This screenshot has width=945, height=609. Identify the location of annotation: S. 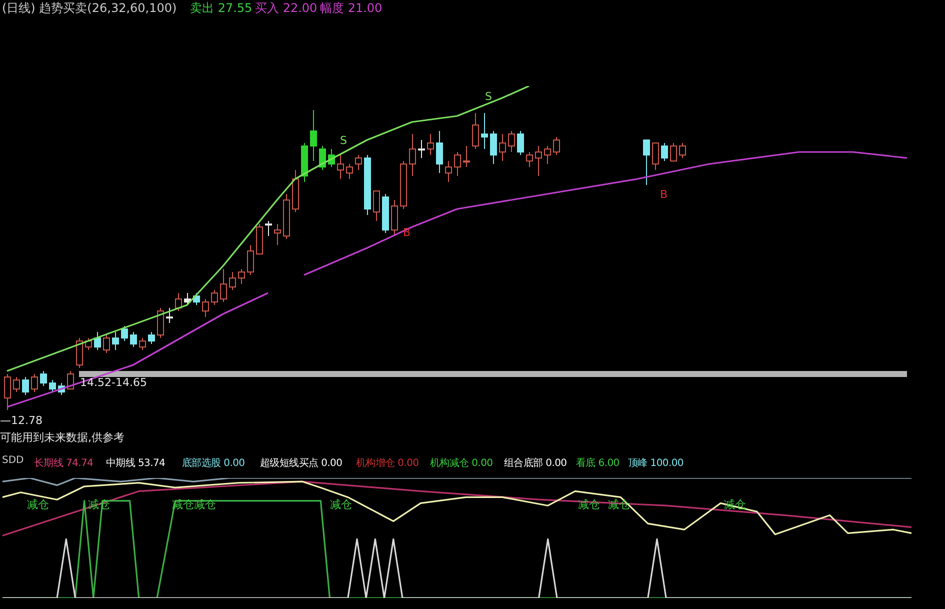
(343, 140).